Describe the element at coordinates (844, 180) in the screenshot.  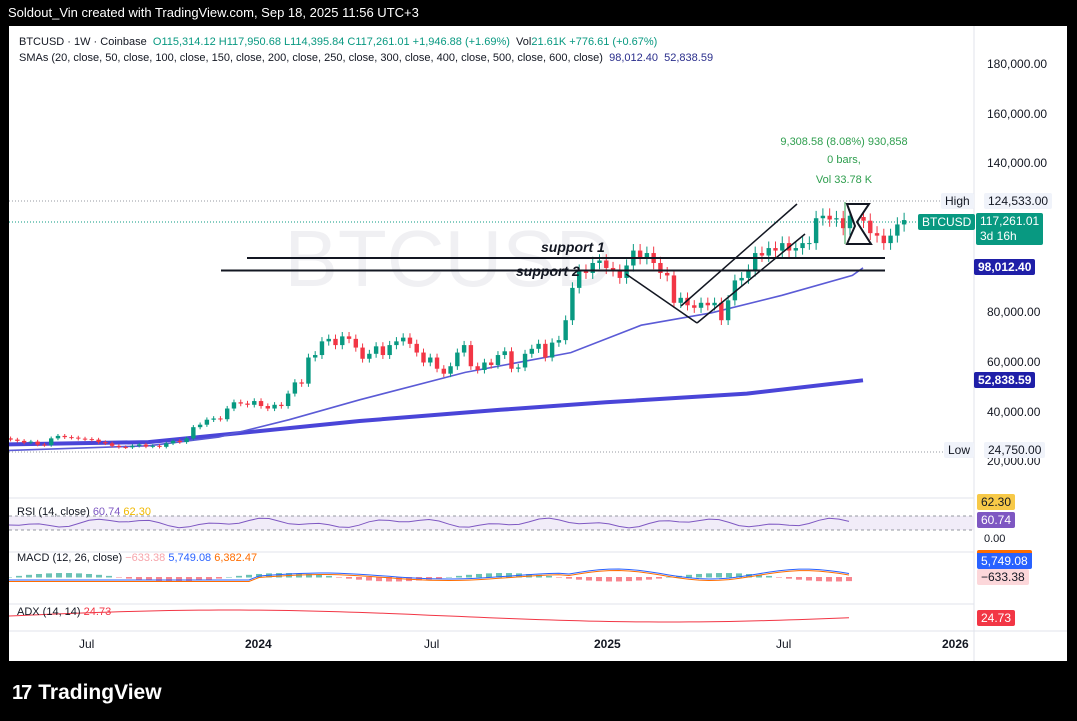
I see `measure-line-3: Vol 33.78 K` at that location.